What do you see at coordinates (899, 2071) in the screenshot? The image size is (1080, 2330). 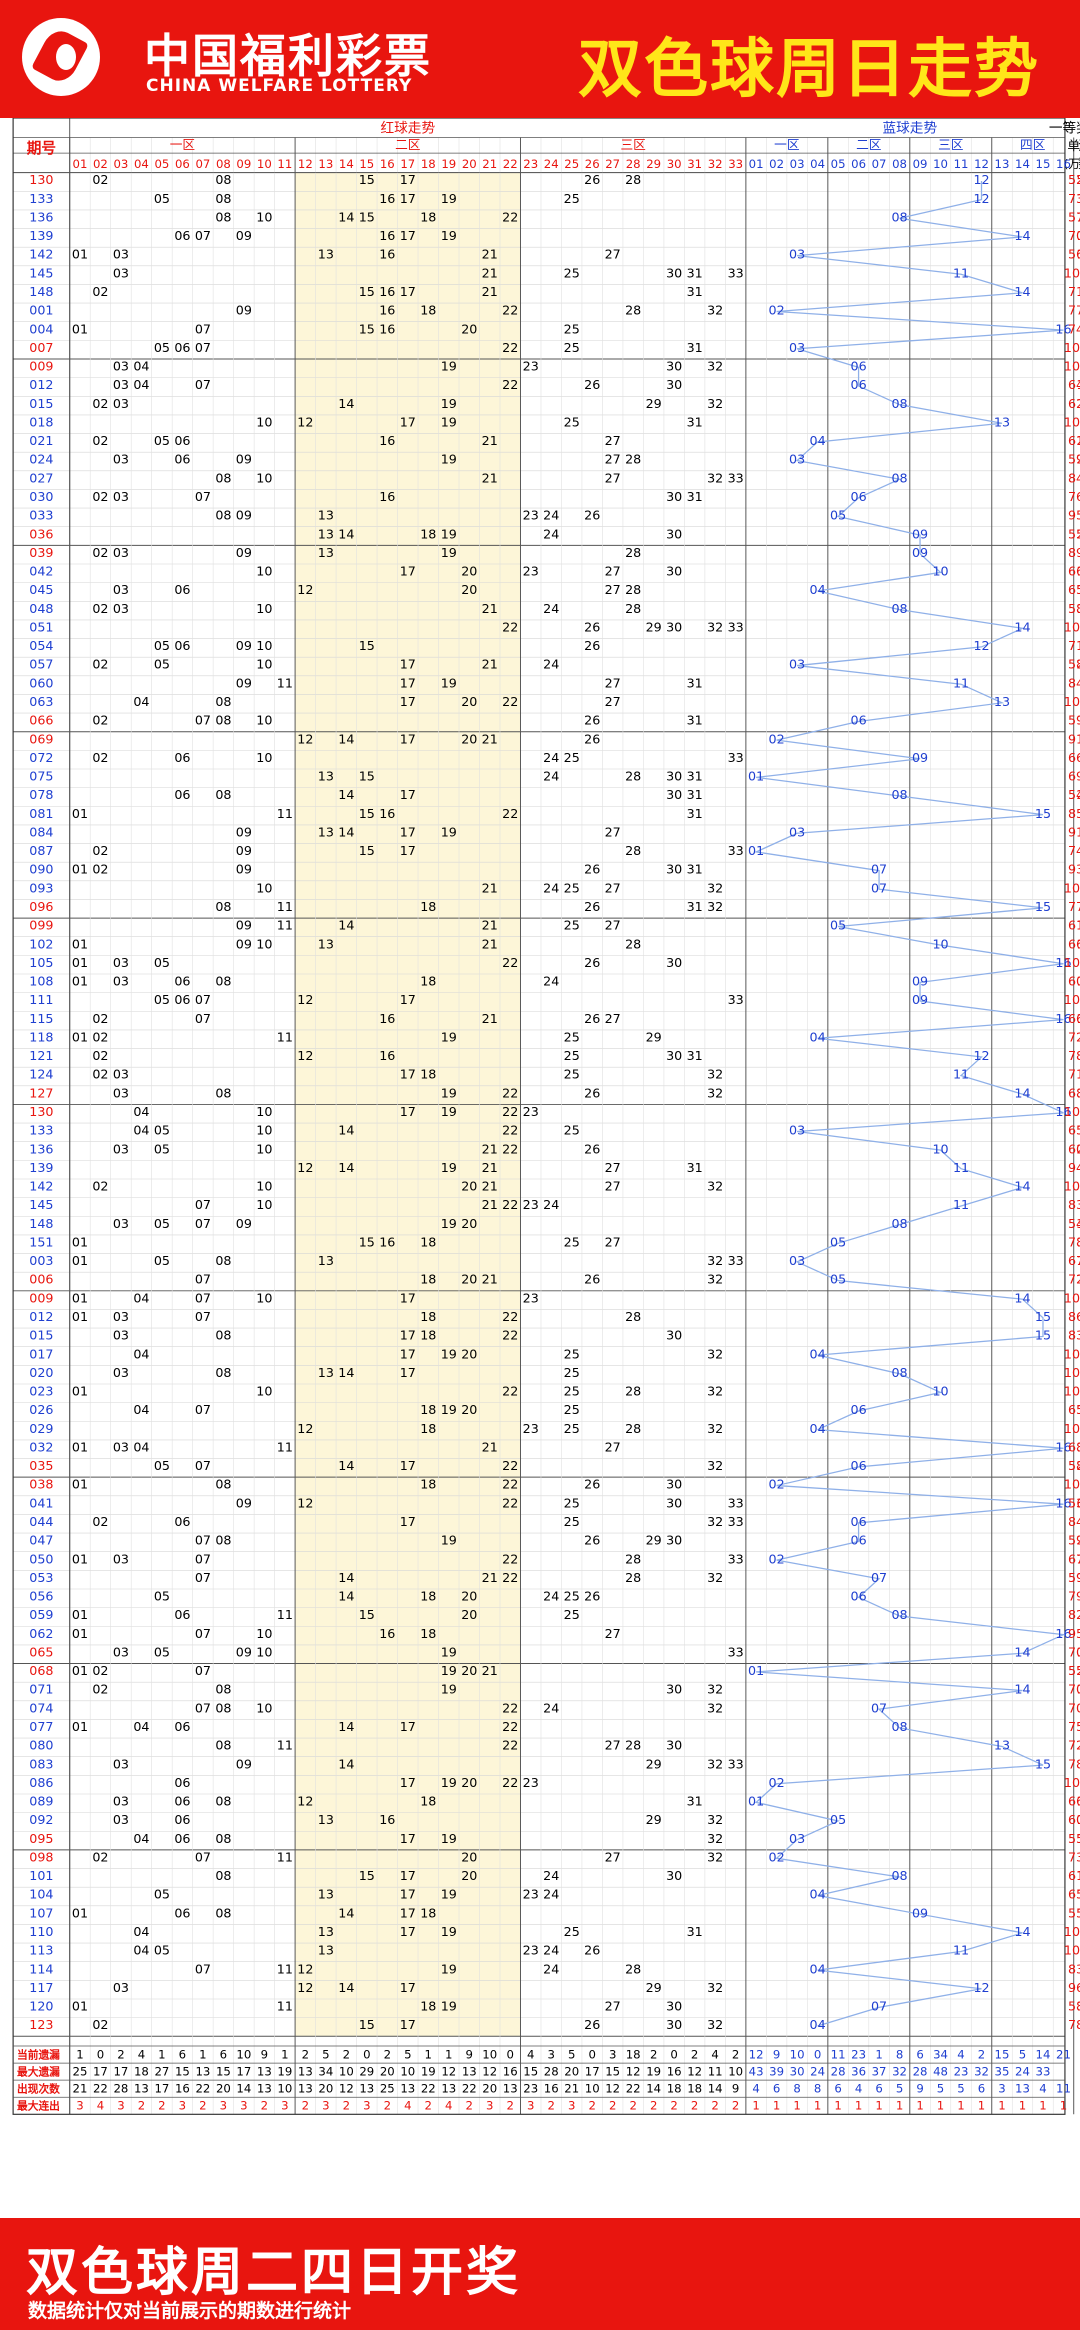 I see `blue-stat-value: 32` at bounding box center [899, 2071].